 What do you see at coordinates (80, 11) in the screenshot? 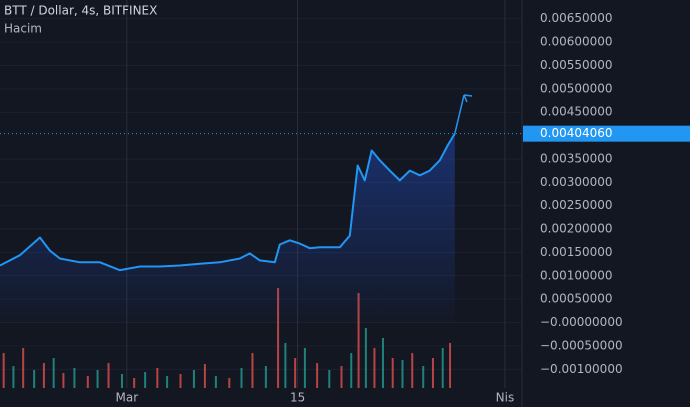
I see `chart-title: BTT / Dollar, 4s, BITFINEX` at bounding box center [80, 11].